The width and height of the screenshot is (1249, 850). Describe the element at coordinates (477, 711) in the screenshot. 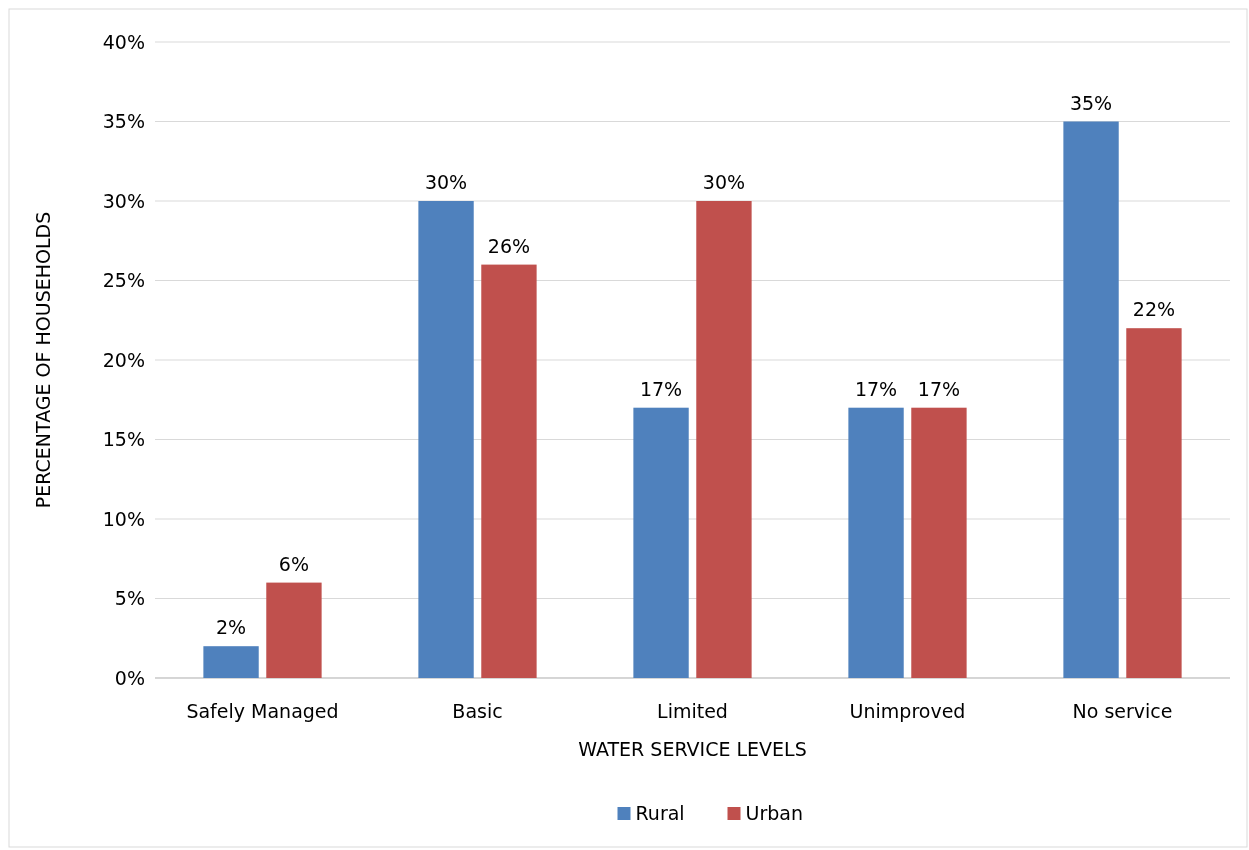

I see `x-tick-label: Basic` at that location.